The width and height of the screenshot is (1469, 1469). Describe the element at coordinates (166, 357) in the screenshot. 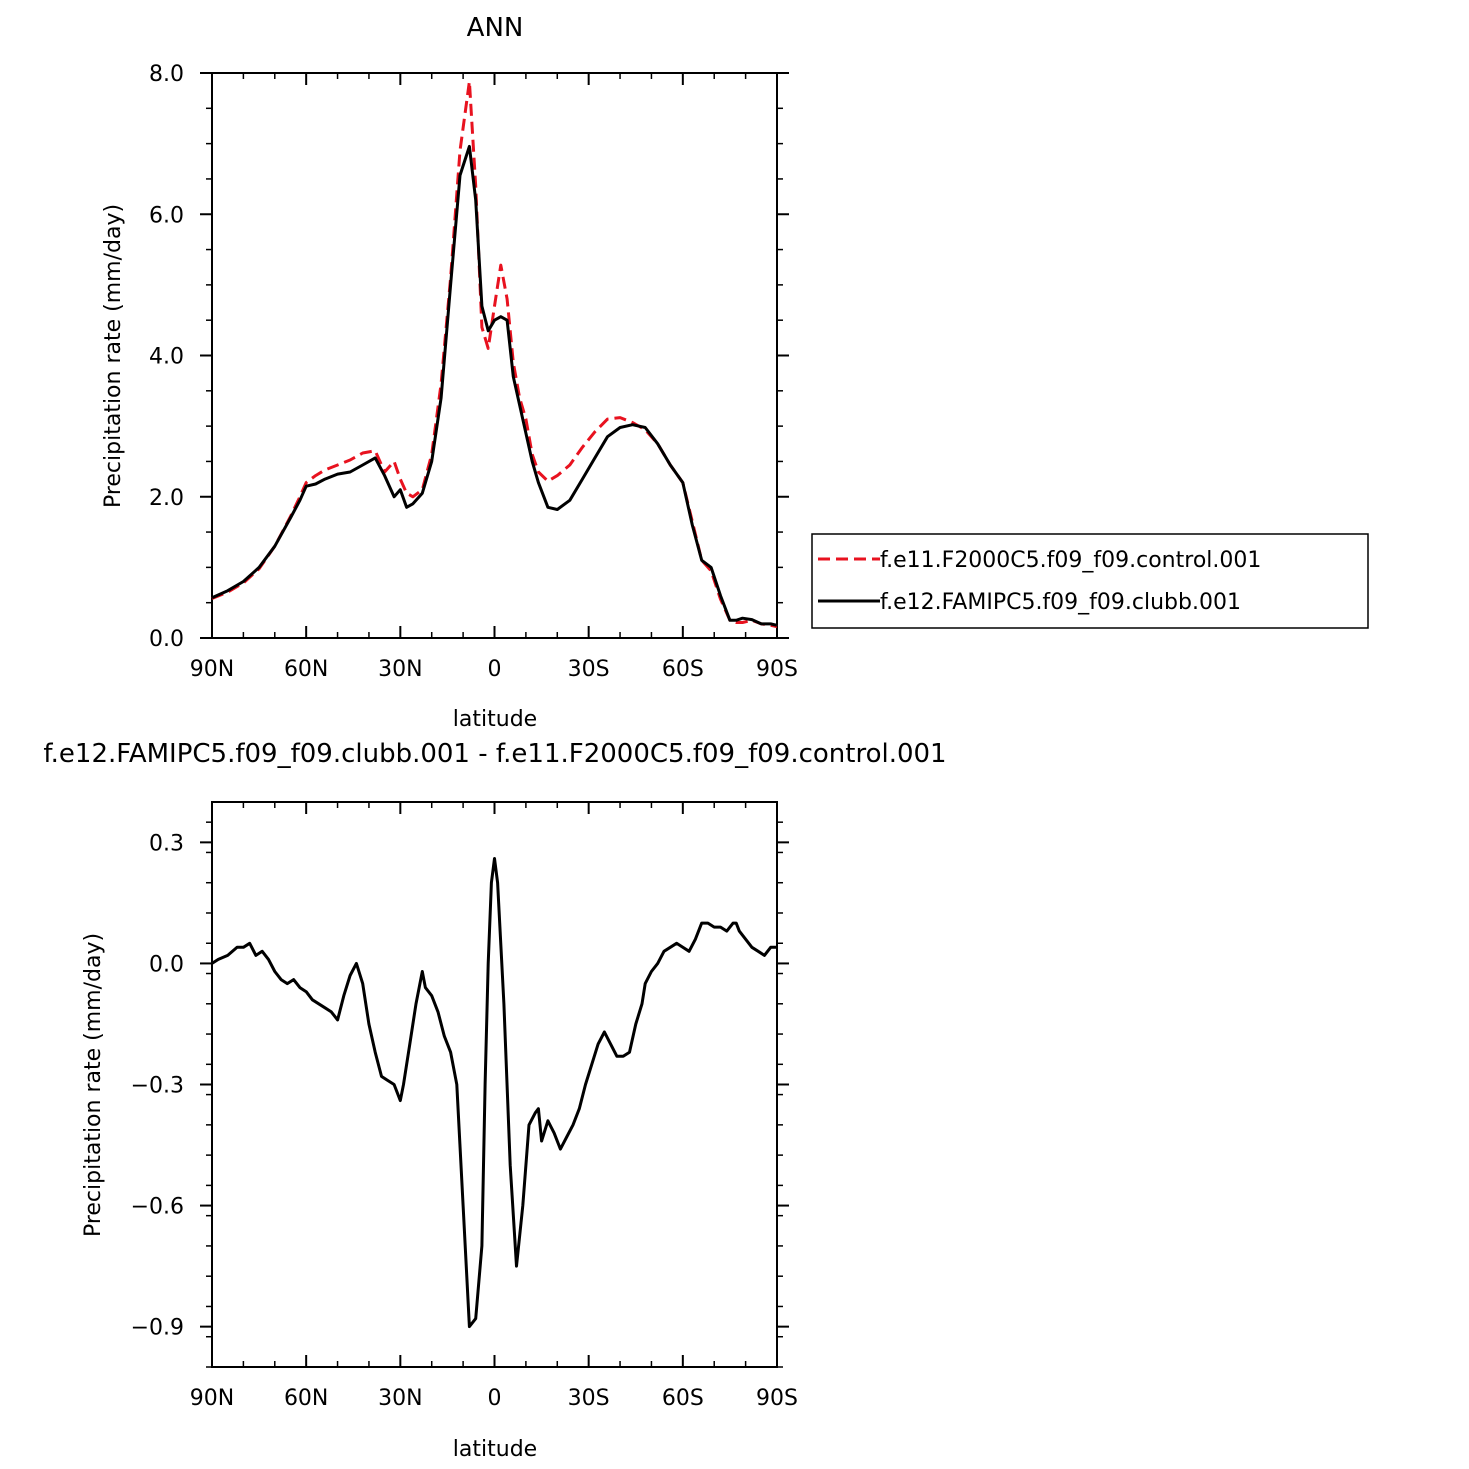

I see `y-tick-label: 4.0` at that location.